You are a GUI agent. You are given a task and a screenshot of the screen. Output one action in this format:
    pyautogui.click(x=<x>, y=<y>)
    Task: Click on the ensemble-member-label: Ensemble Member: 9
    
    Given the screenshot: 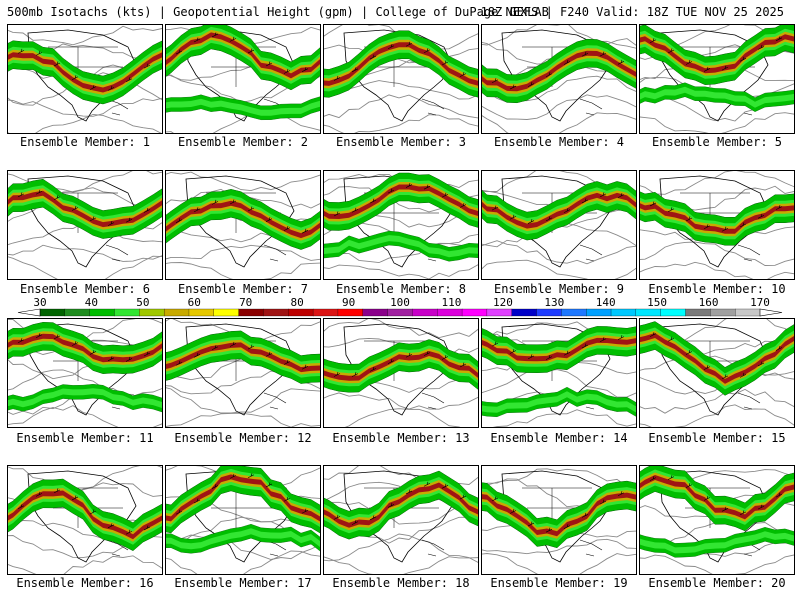 What is the action you would take?
    pyautogui.click(x=559, y=289)
    